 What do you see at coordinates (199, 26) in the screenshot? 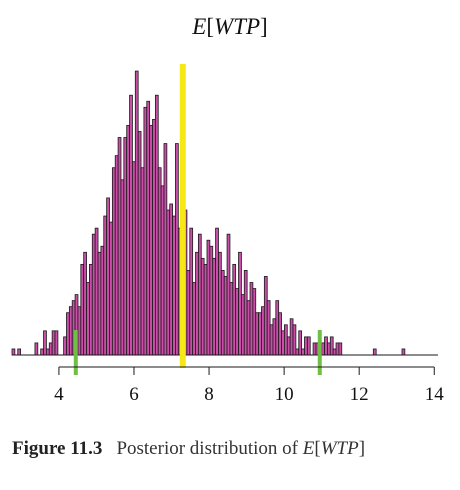
I see `title-e: E` at bounding box center [199, 26].